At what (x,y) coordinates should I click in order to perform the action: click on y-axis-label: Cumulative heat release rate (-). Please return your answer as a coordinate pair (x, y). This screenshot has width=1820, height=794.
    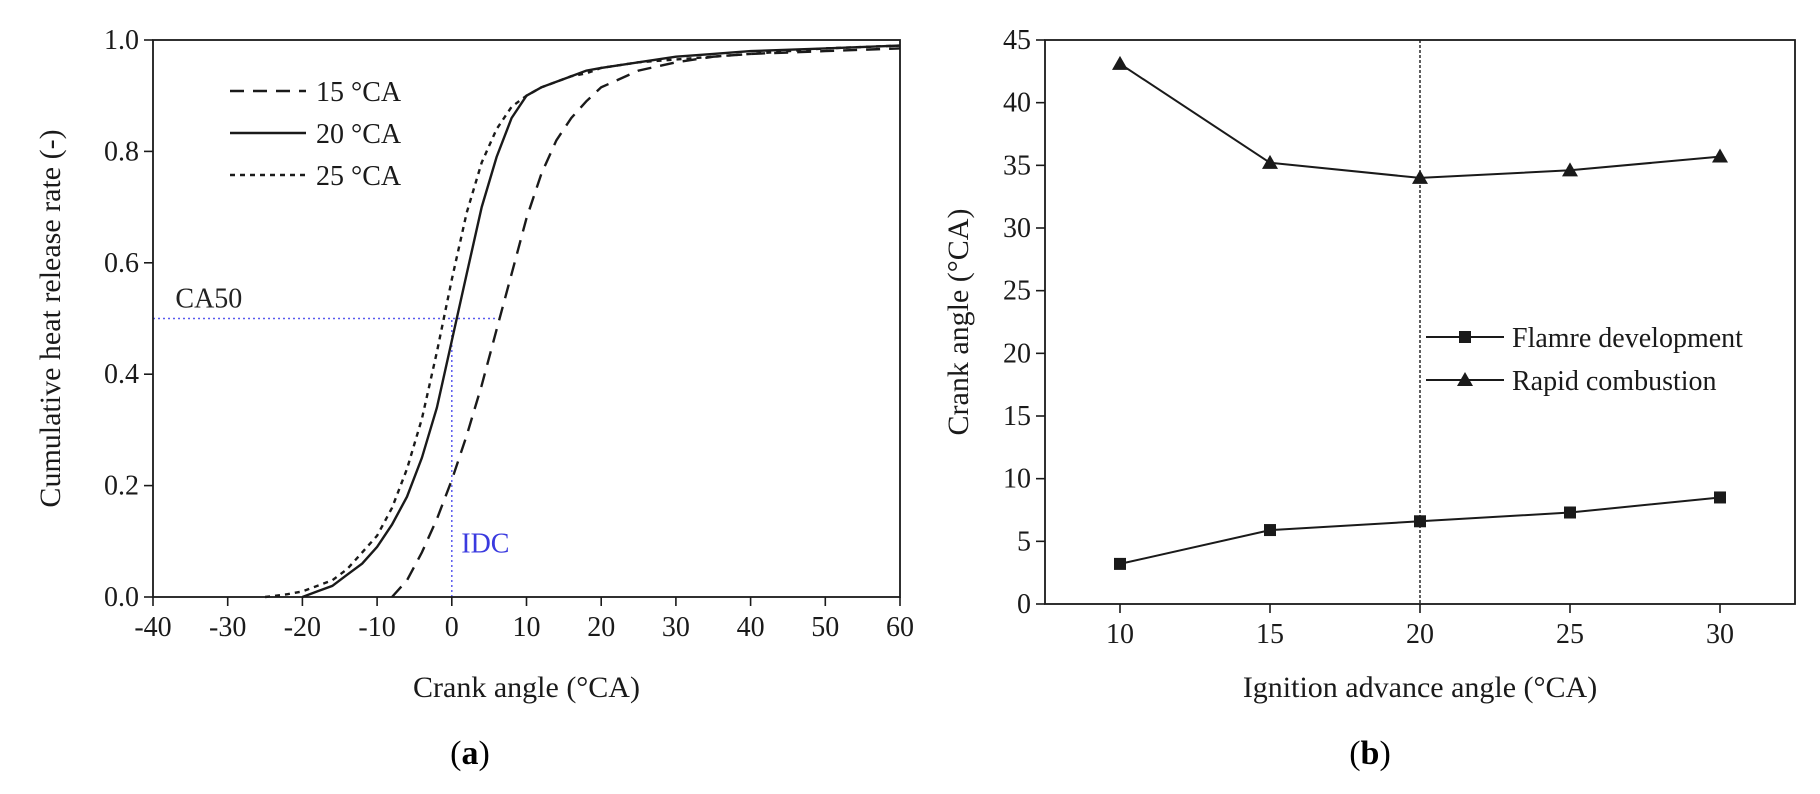
    Looking at the image, I should click on (50, 318).